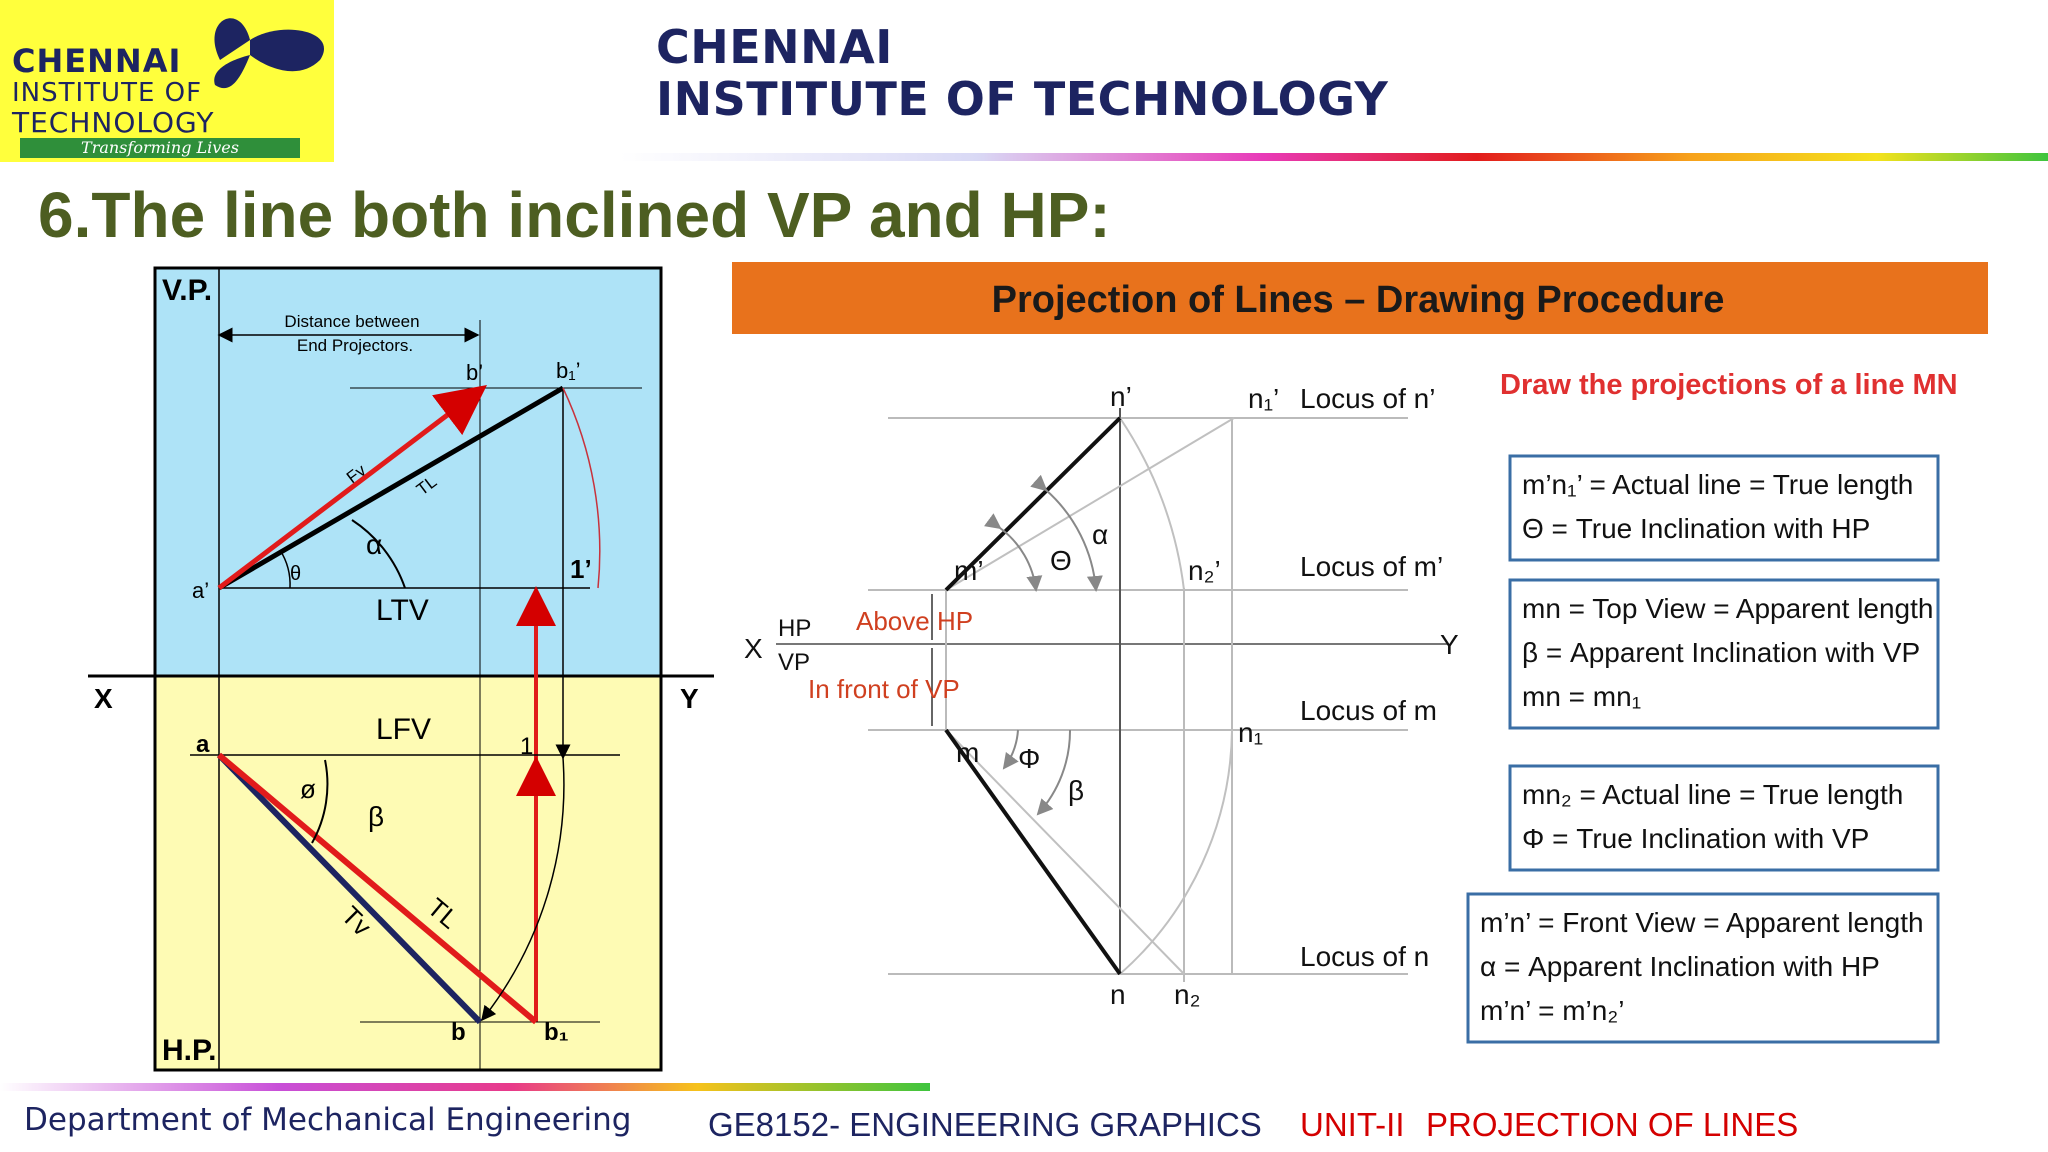  I want to click on m-prime-label: m’, so click(969, 570).